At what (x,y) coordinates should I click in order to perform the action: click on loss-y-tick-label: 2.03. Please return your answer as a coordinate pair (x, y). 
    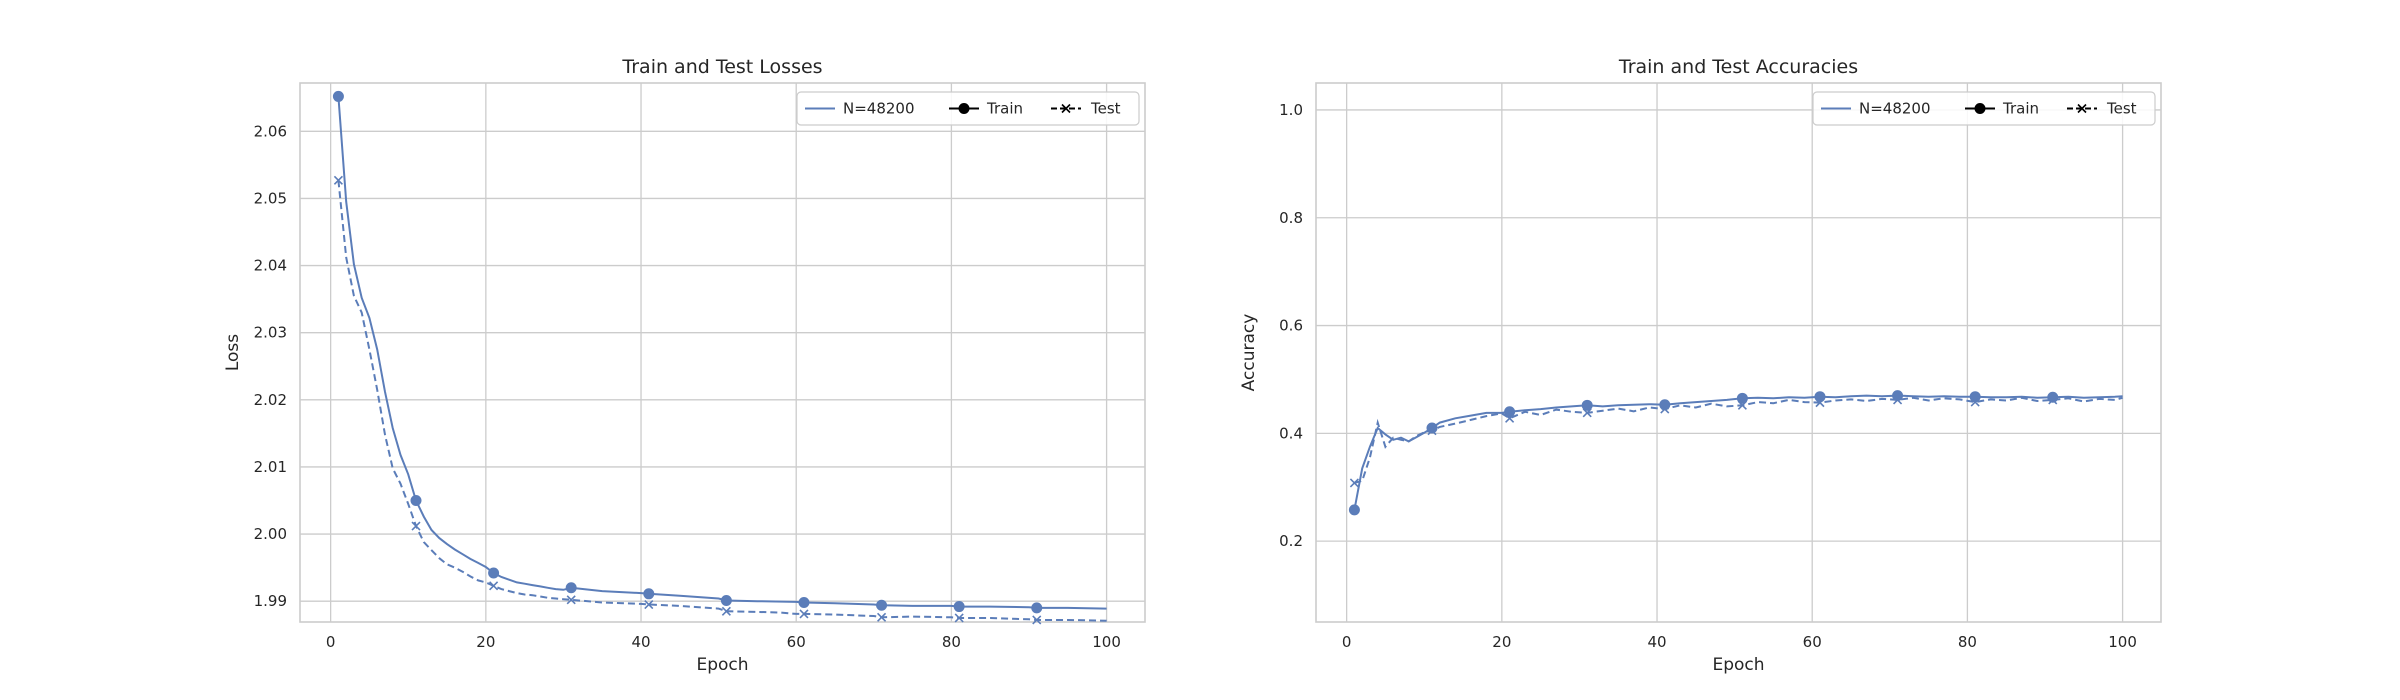
    Looking at the image, I should click on (270, 333).